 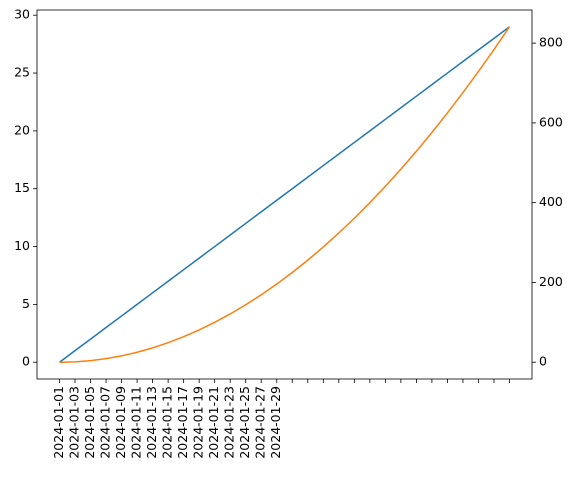 What do you see at coordinates (26, 361) in the screenshot?
I see `y-tick-label: 0` at bounding box center [26, 361].